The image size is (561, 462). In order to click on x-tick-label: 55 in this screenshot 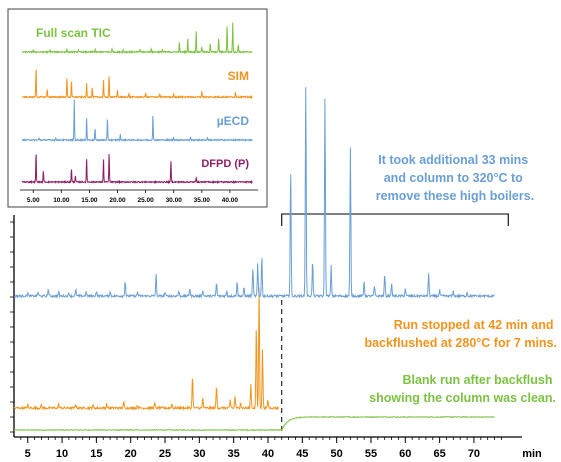, I will do `click(371, 454)`.